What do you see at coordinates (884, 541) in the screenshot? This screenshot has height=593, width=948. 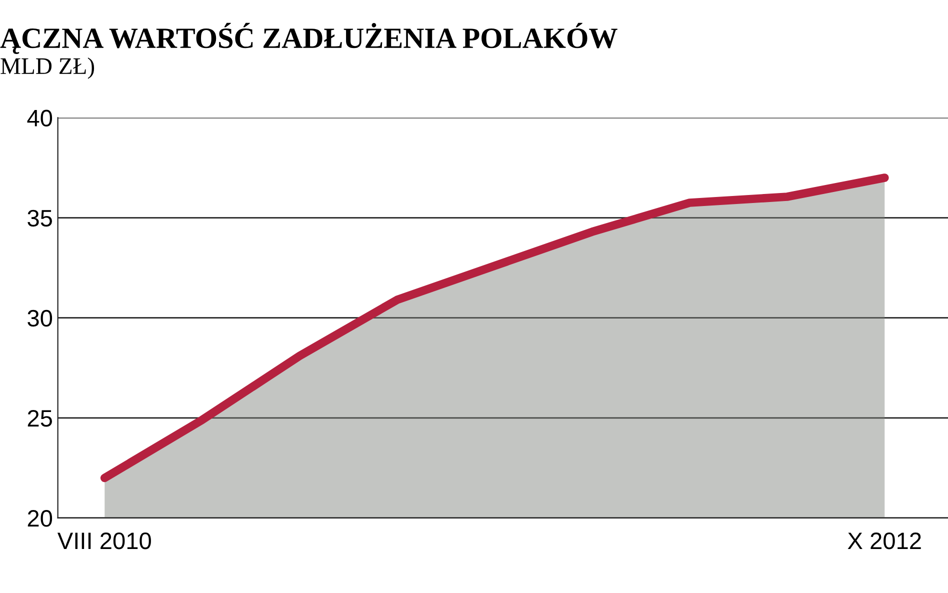 I see `x-tick-label: X 2012` at bounding box center [884, 541].